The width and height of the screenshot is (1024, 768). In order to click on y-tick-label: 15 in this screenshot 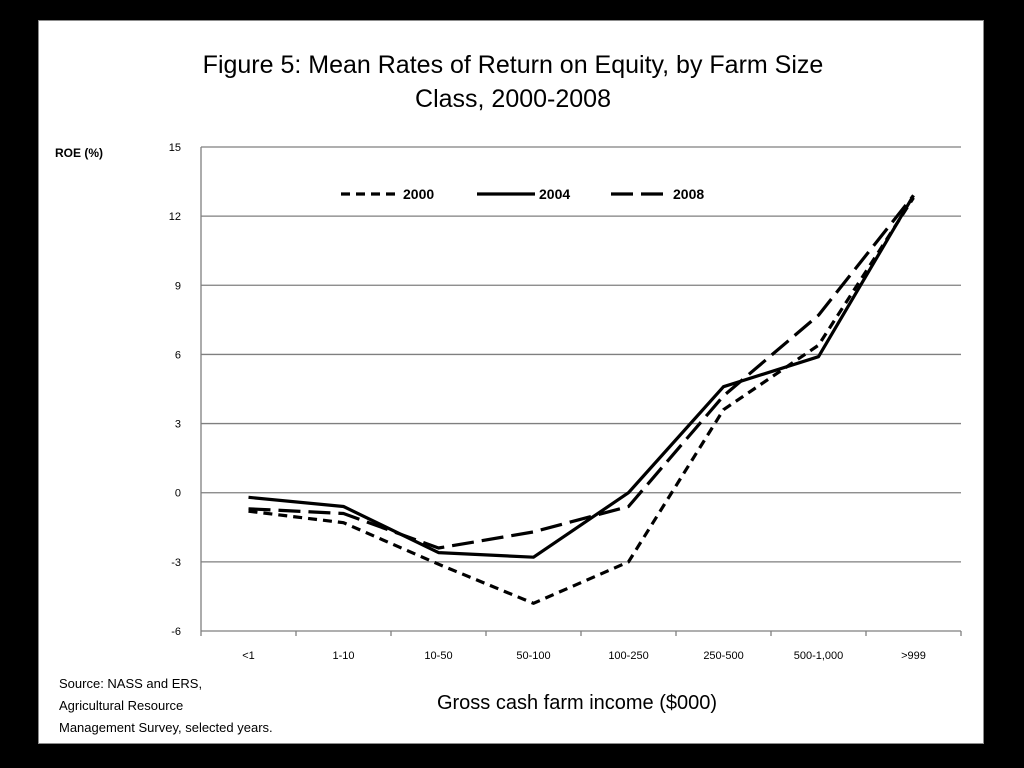, I will do `click(175, 148)`.